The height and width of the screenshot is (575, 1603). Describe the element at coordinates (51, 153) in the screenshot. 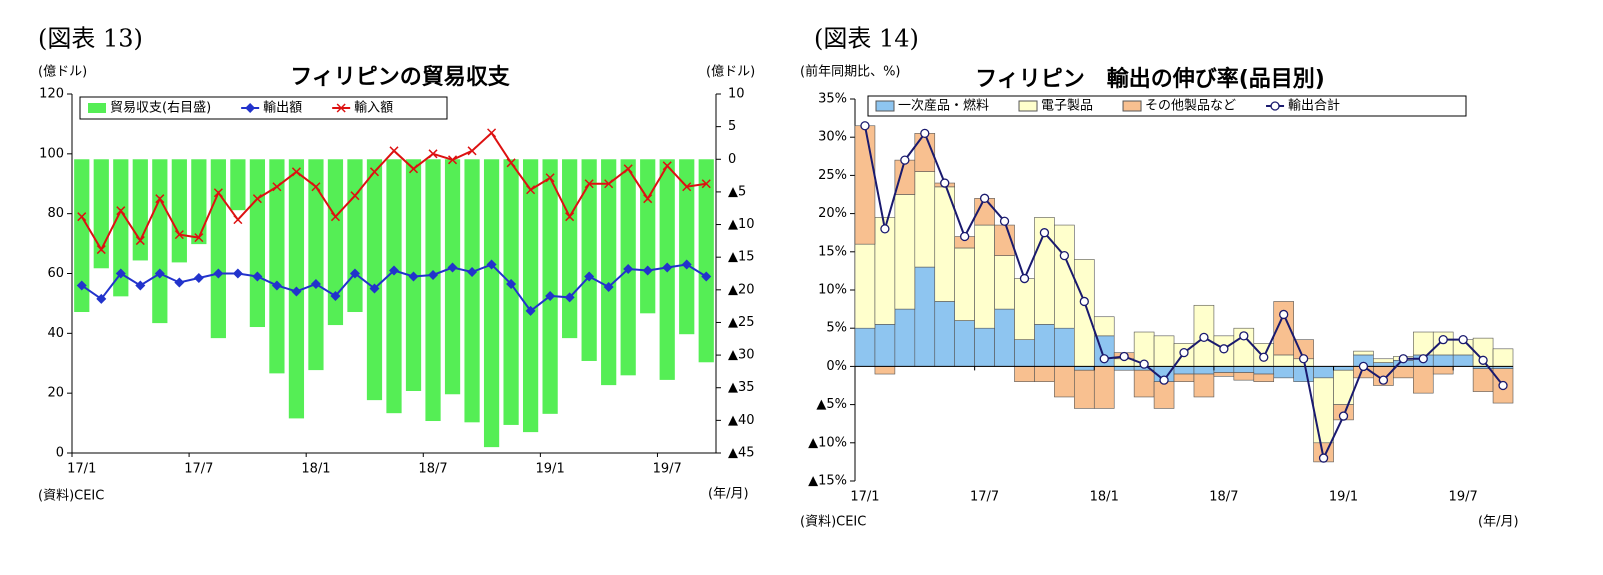

I see `y-tick-label: 100` at that location.